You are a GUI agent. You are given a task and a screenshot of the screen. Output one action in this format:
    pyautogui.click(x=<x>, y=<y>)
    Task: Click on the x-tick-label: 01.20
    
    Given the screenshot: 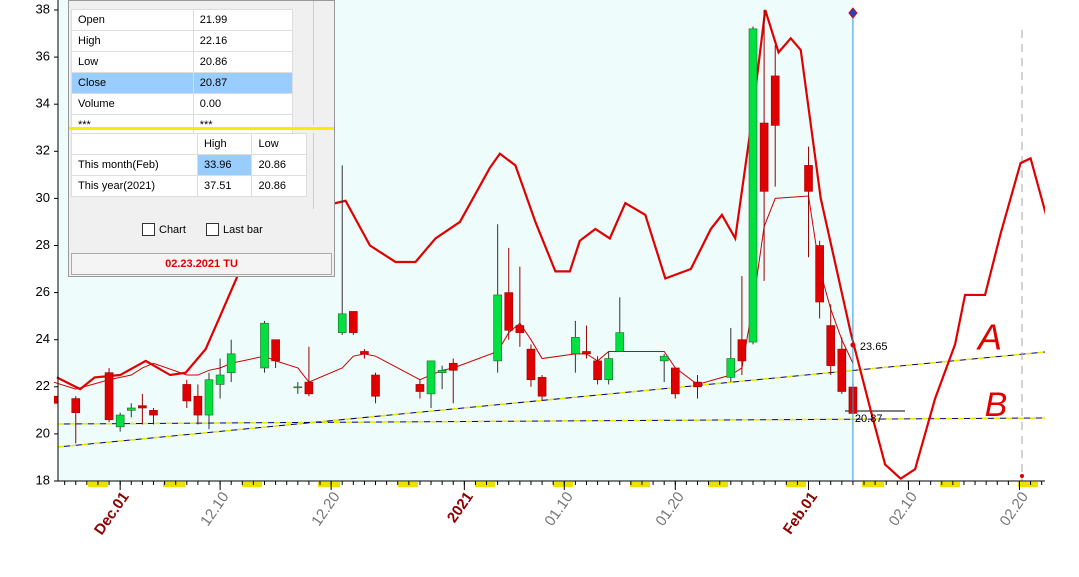 What is the action you would take?
    pyautogui.click(x=669, y=509)
    